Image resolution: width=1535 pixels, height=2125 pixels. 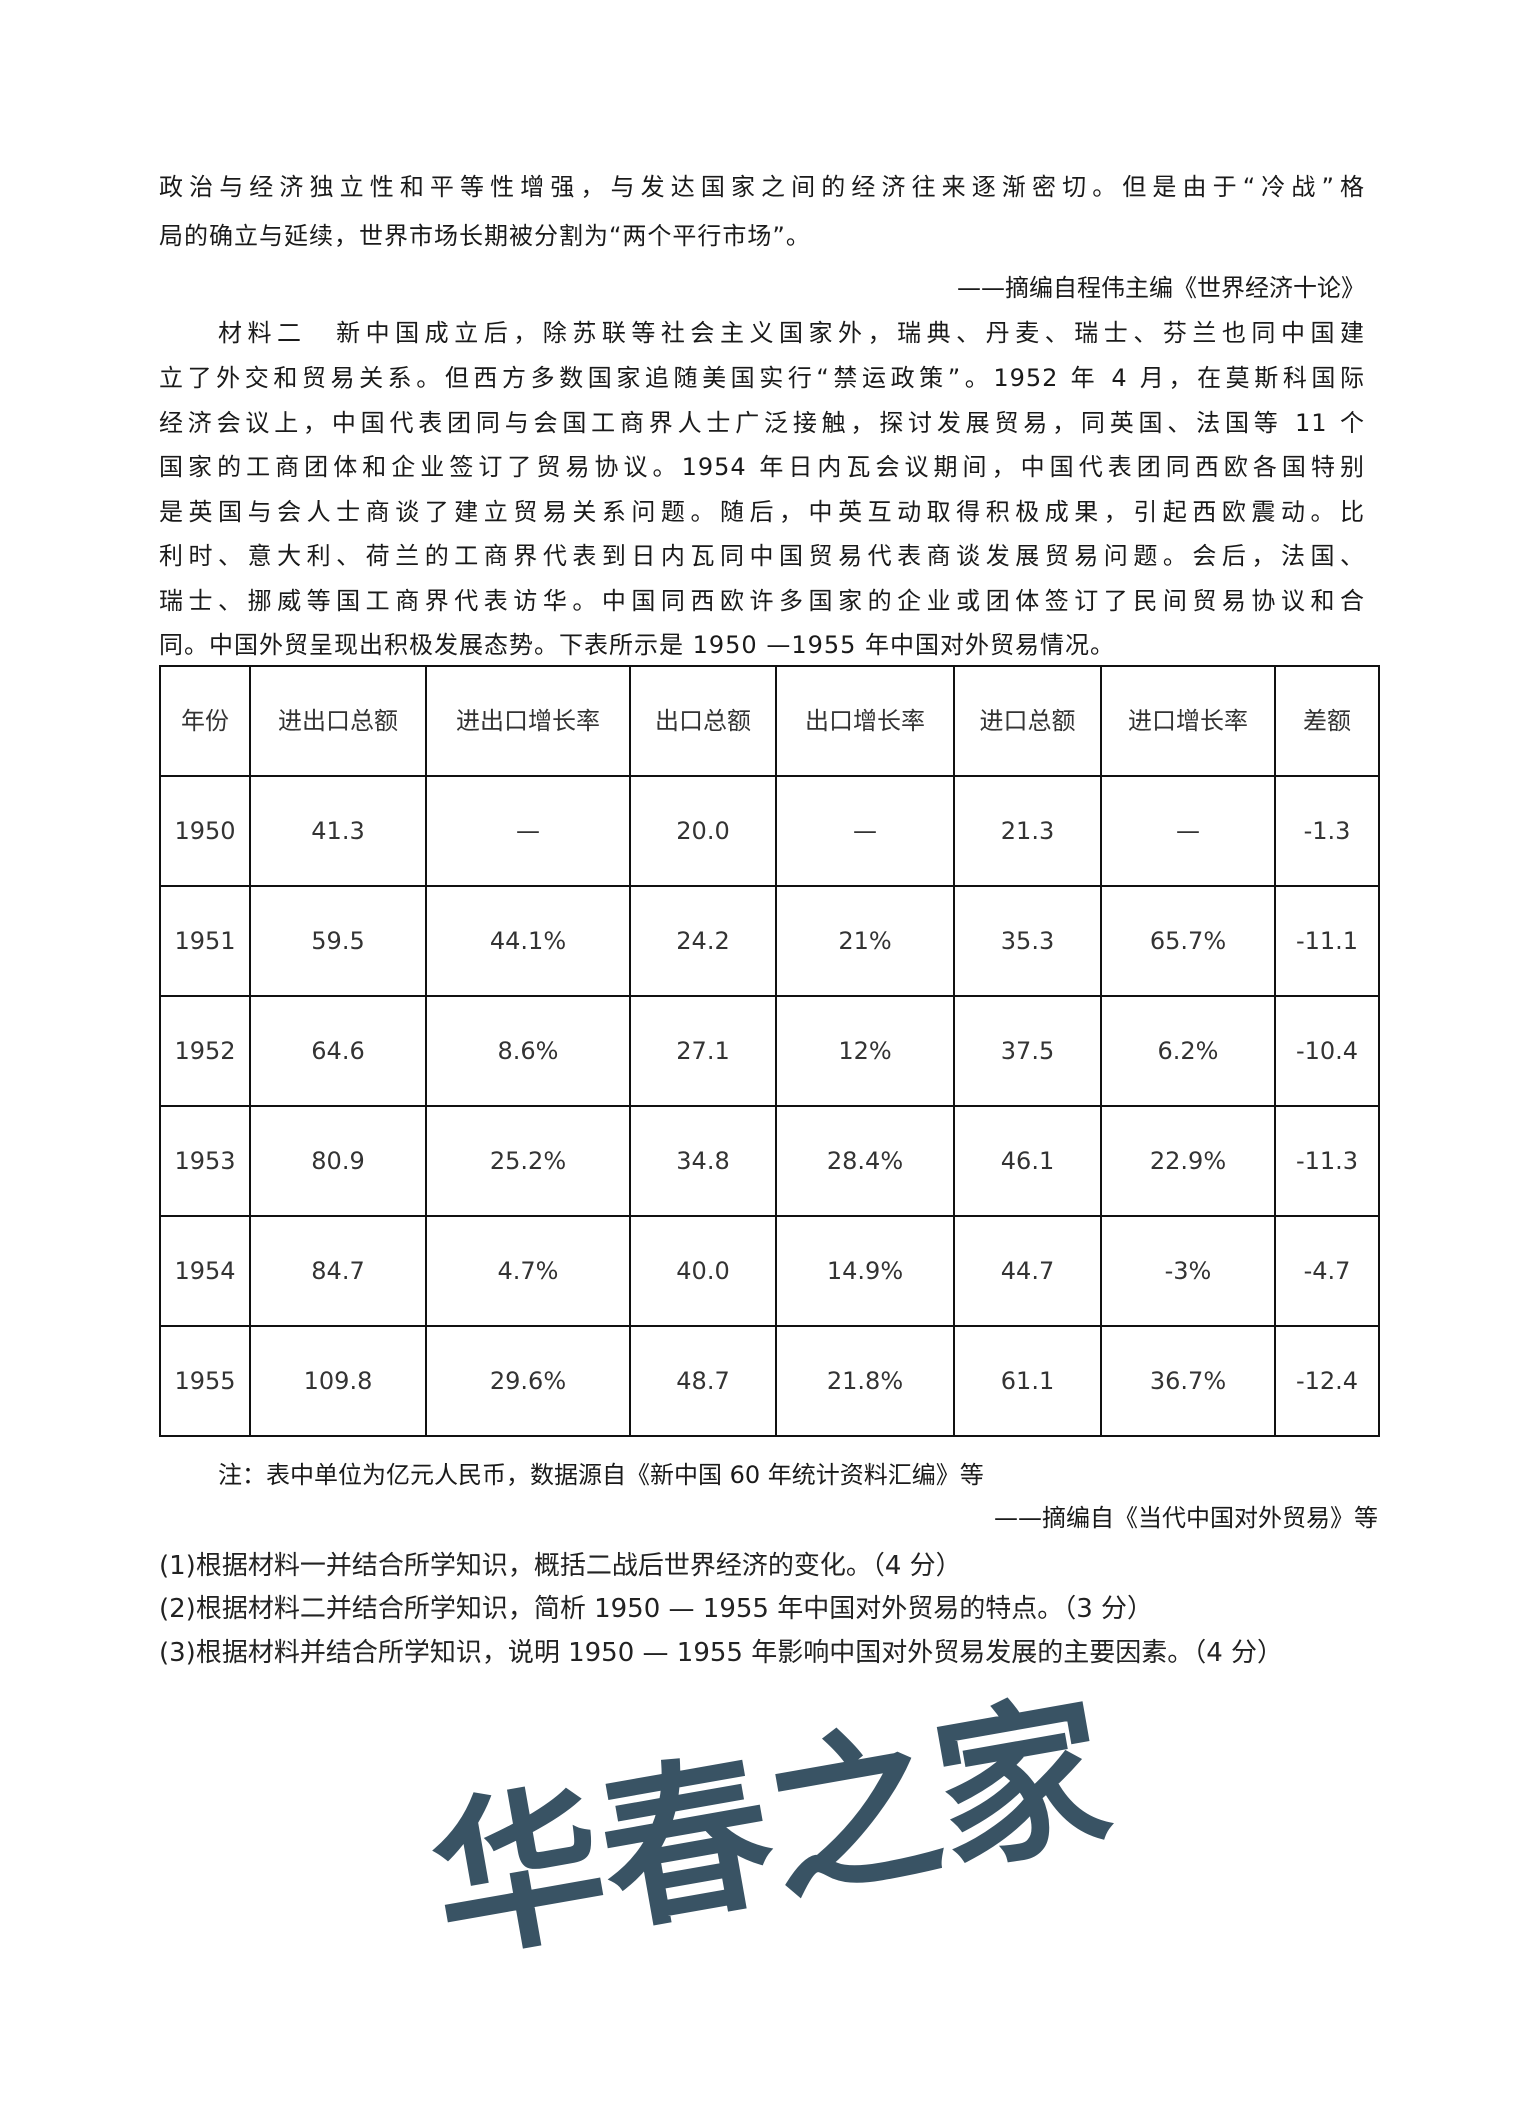 I want to click on header-balance: 差额, so click(x=1327, y=721).